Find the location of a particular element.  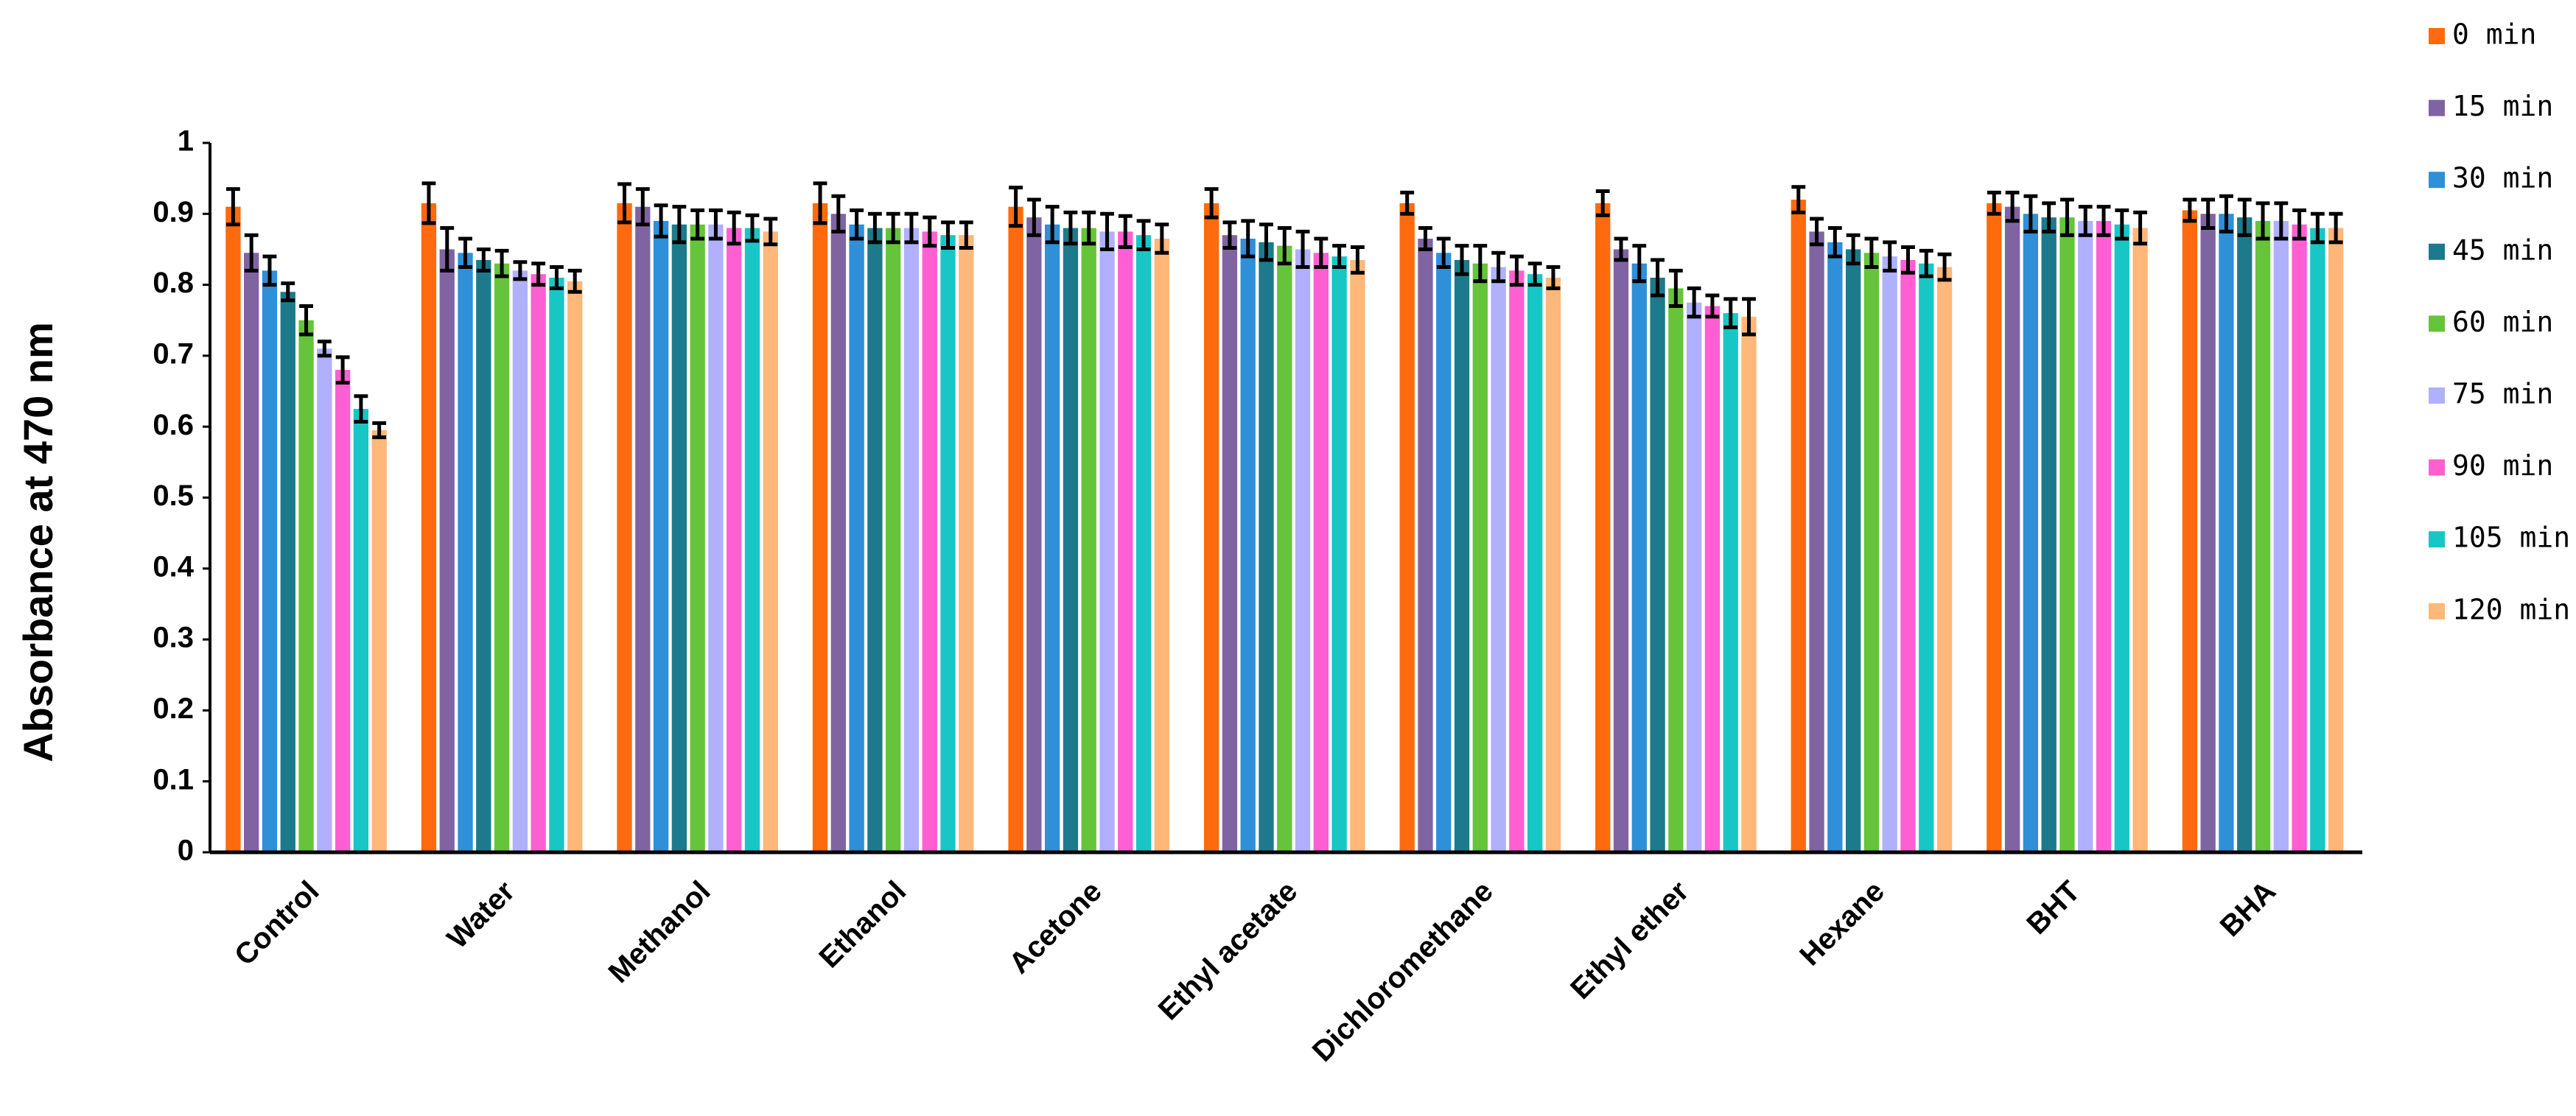

legend-label: 105 min is located at coordinates (2511, 538).